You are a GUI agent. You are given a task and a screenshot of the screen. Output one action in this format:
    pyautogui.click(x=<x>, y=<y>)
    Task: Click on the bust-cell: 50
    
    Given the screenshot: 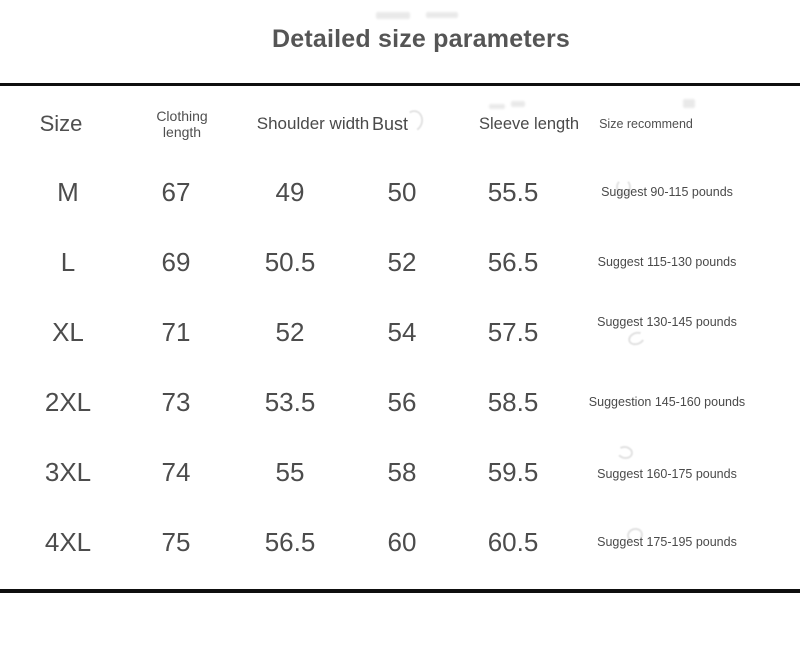 What is the action you would take?
    pyautogui.click(x=402, y=191)
    